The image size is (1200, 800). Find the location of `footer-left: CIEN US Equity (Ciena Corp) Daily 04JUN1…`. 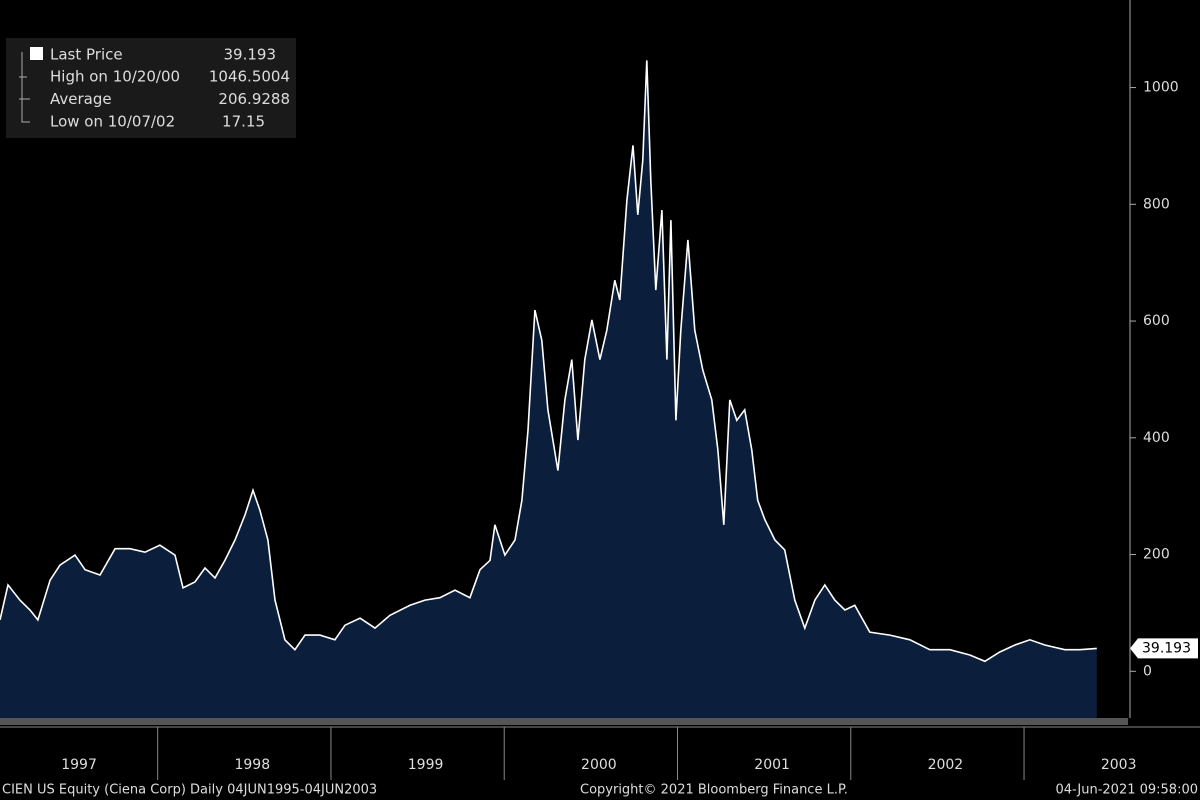

footer-left: CIEN US Equity (Ciena Corp) Daily 04JUN1… is located at coordinates (189, 790).